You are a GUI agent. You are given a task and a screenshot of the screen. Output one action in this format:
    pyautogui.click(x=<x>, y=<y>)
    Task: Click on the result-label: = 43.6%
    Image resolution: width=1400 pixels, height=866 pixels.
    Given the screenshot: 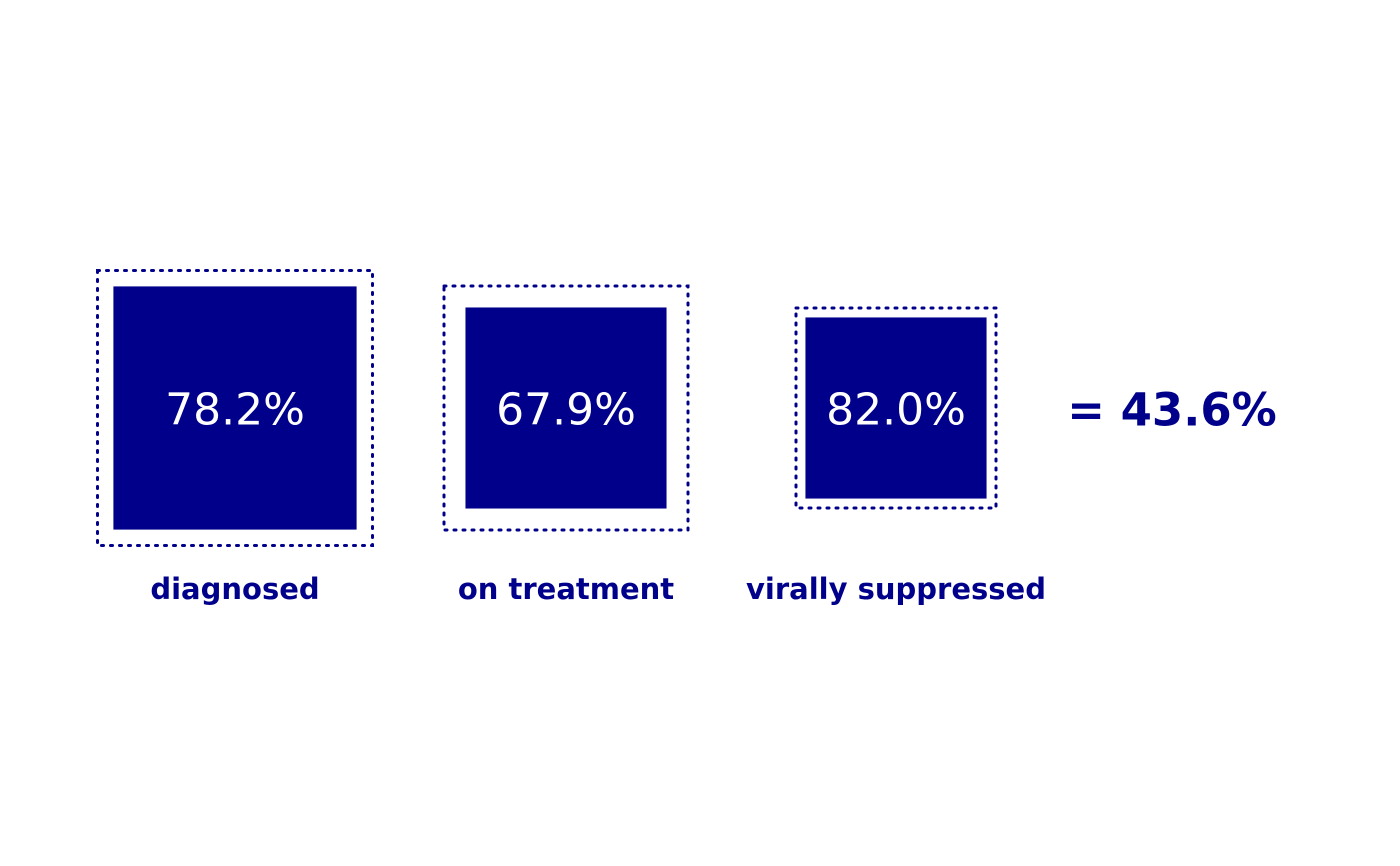 What is the action you would take?
    pyautogui.click(x=1172, y=410)
    